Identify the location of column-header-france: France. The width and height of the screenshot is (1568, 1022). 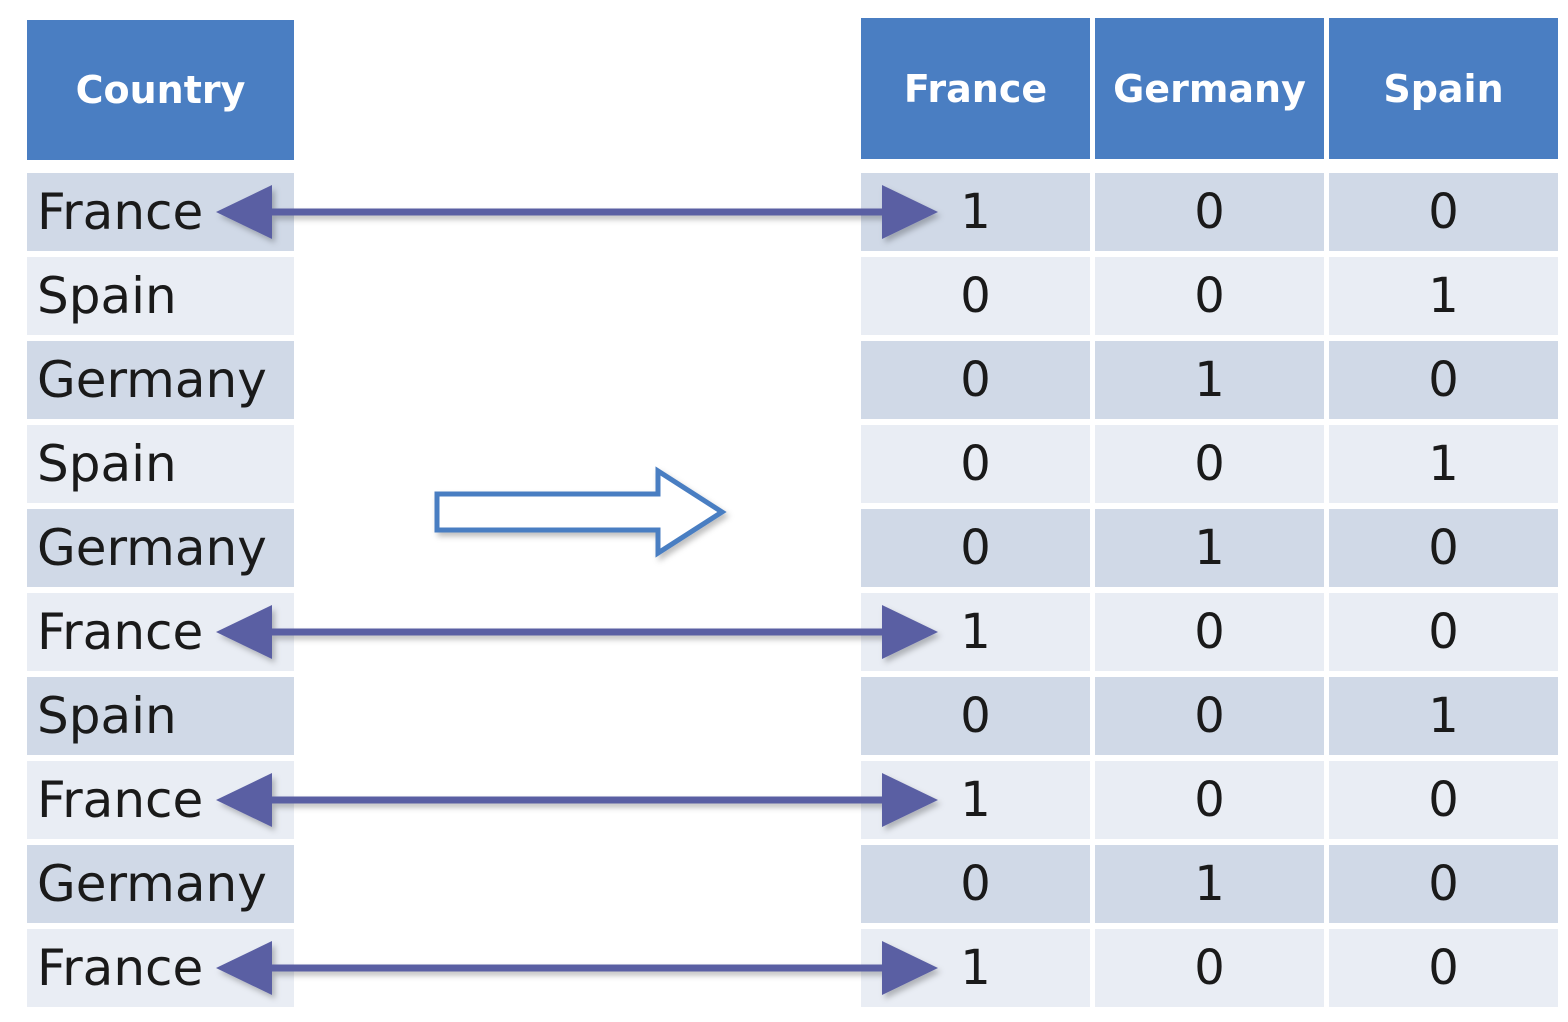
(975, 88).